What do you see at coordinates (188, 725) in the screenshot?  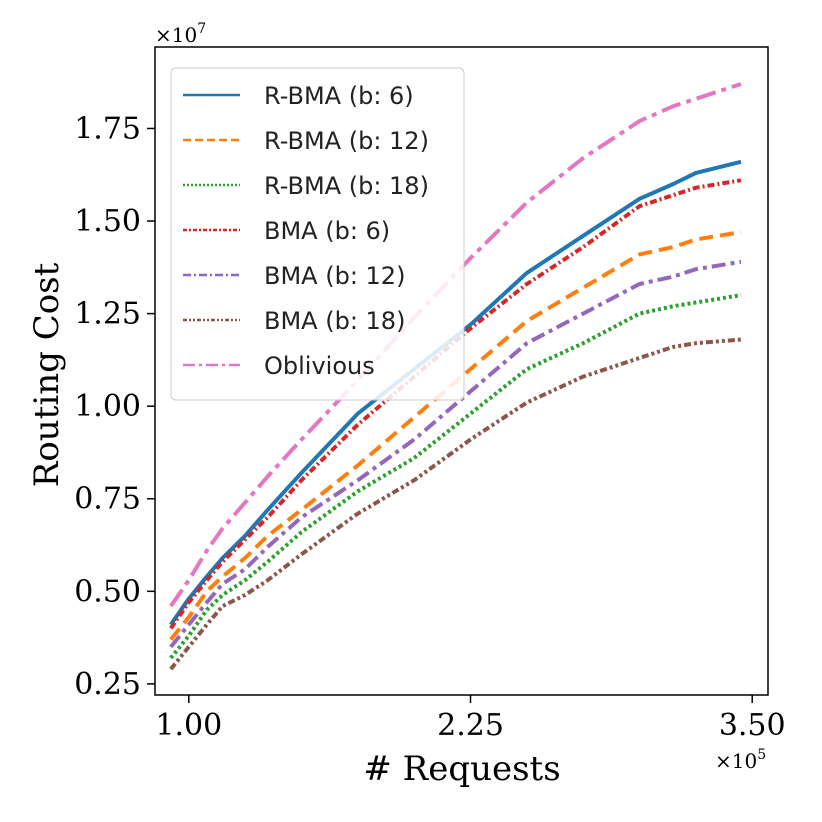 I see `x-tick-label: 1.00` at bounding box center [188, 725].